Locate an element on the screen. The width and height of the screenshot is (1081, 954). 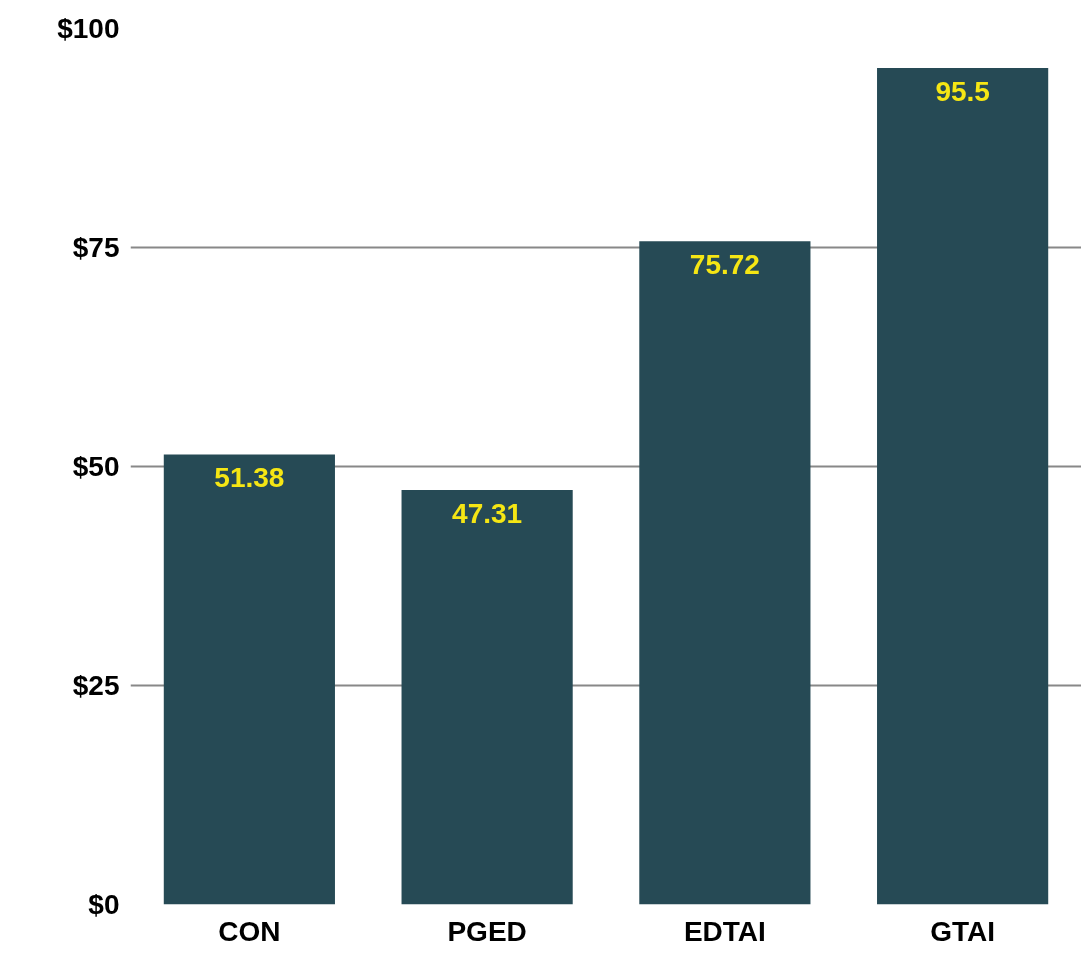
y-tick-label: $50 is located at coordinates (96, 466).